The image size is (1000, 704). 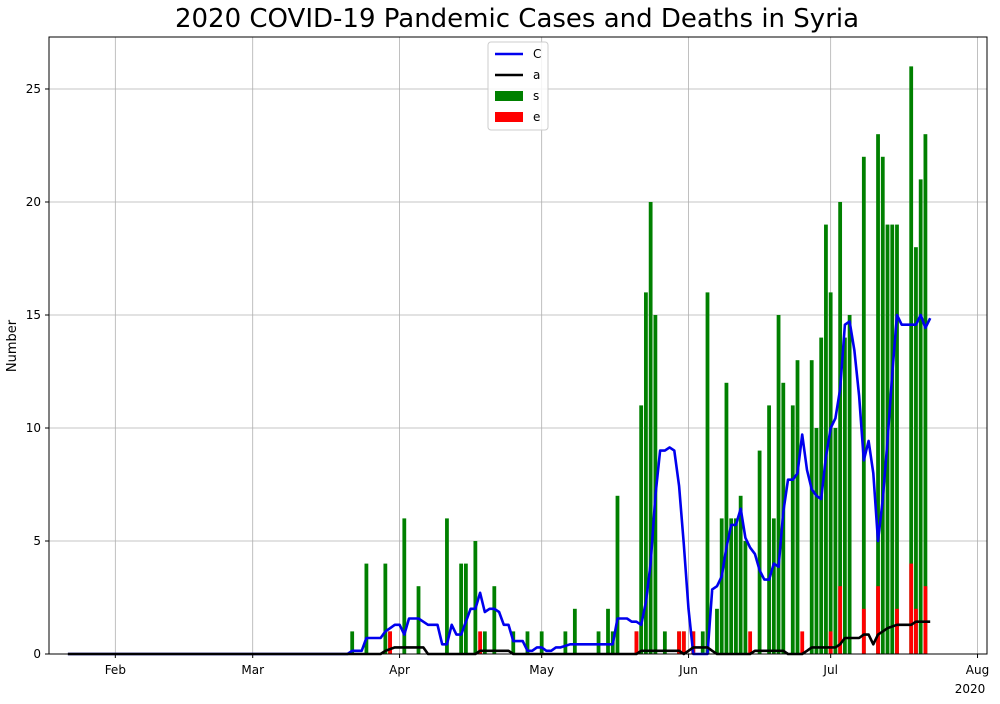 What do you see at coordinates (829, 670) in the screenshot?
I see `x-tick-label: Jul` at bounding box center [829, 670].